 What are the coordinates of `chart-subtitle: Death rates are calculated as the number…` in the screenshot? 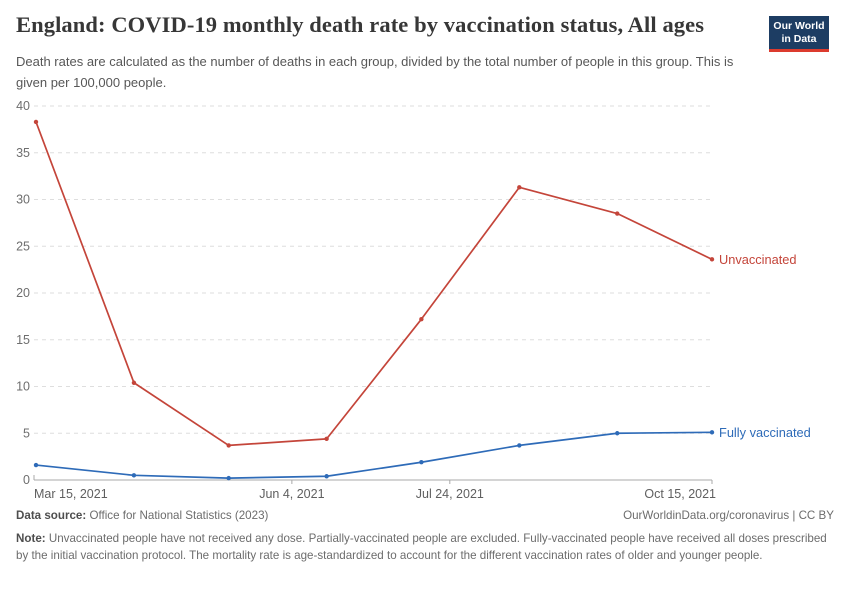 It's located at (375, 72).